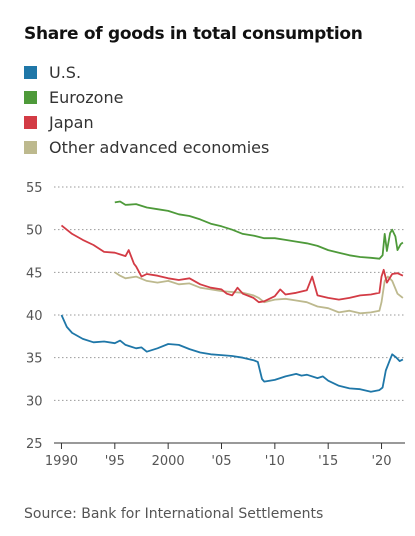 This screenshot has width=415, height=536. I want to click on legend-item-japan: Japan, so click(146, 122).